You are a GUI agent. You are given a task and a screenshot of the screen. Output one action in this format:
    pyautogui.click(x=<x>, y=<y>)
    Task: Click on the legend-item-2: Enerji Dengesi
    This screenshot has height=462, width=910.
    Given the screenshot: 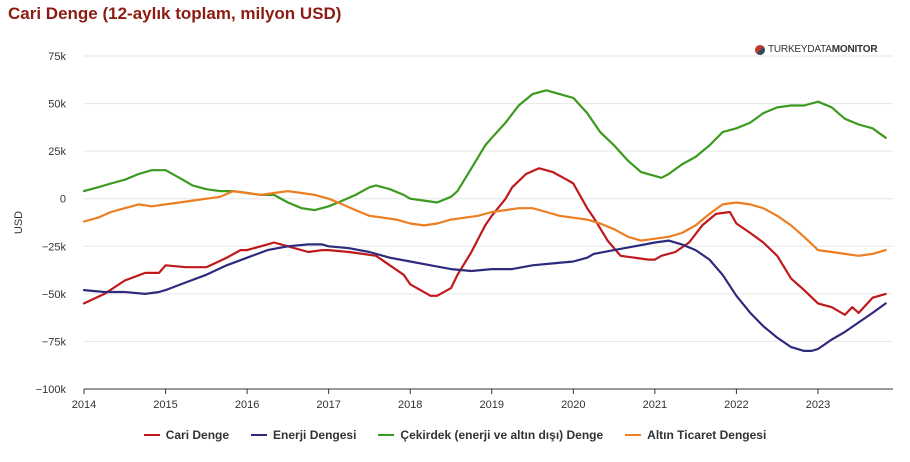 What is the action you would take?
    pyautogui.click(x=303, y=435)
    